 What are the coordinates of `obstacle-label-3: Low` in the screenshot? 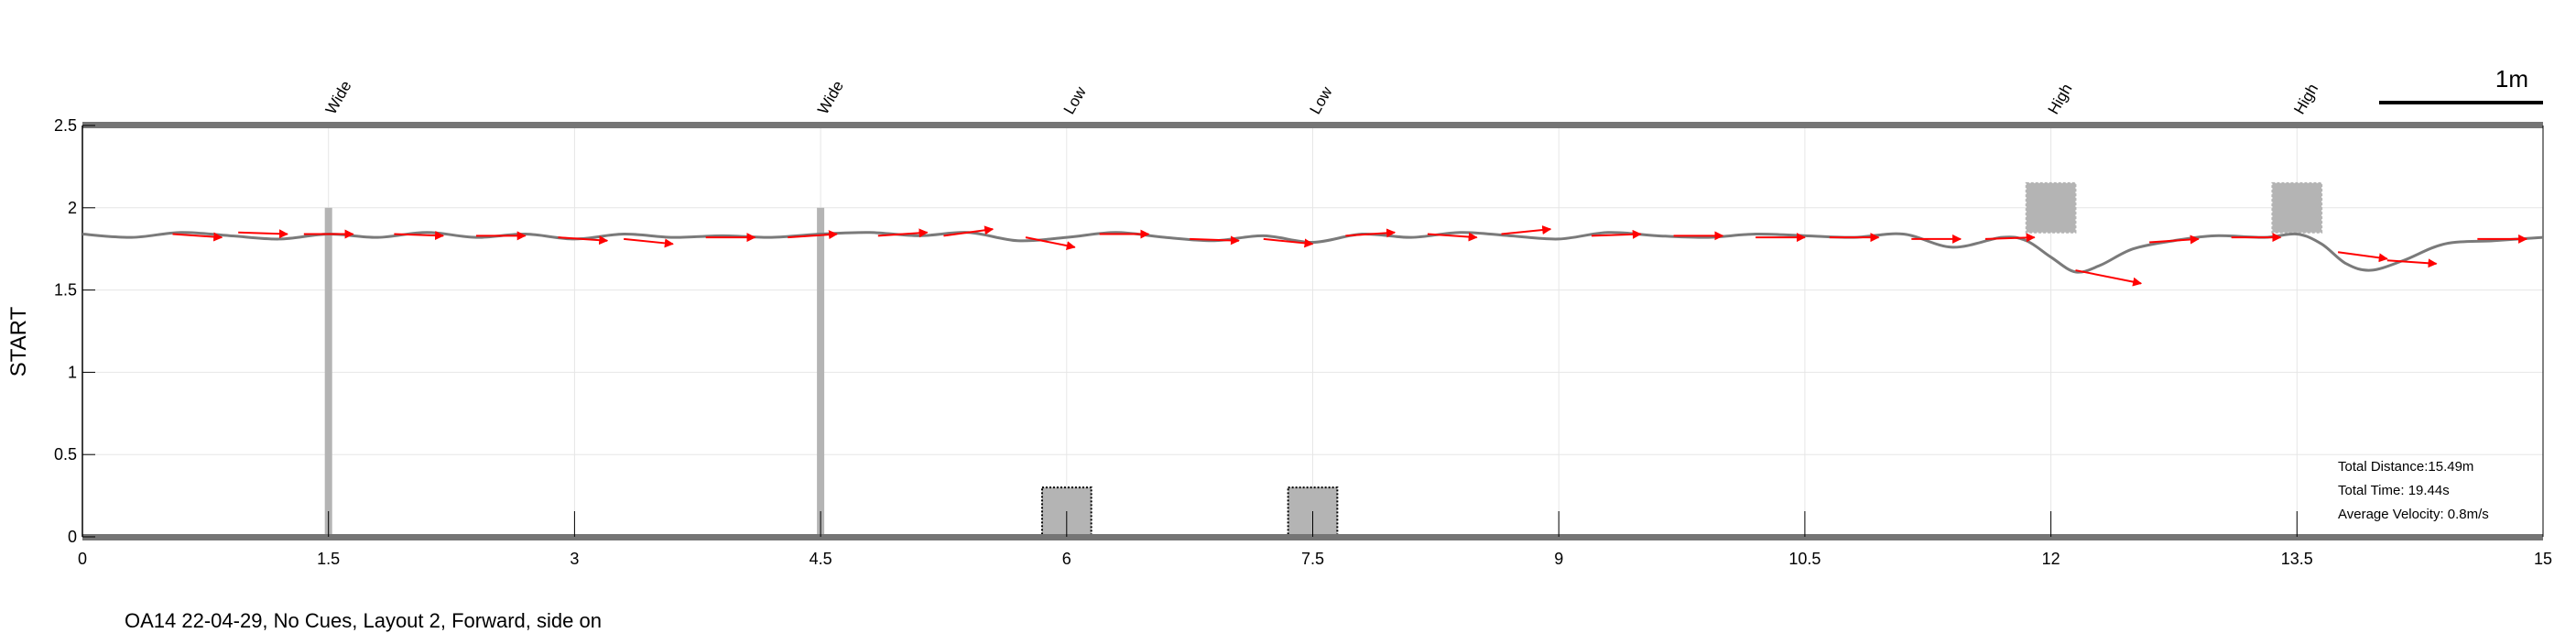 It's located at (1321, 100).